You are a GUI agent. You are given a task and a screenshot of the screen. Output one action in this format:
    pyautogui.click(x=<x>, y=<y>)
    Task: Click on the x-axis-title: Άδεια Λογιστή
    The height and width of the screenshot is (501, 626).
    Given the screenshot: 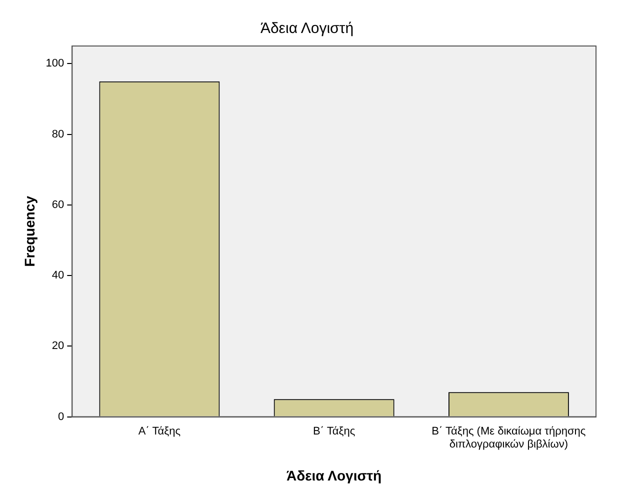 What is the action you would take?
    pyautogui.click(x=334, y=475)
    